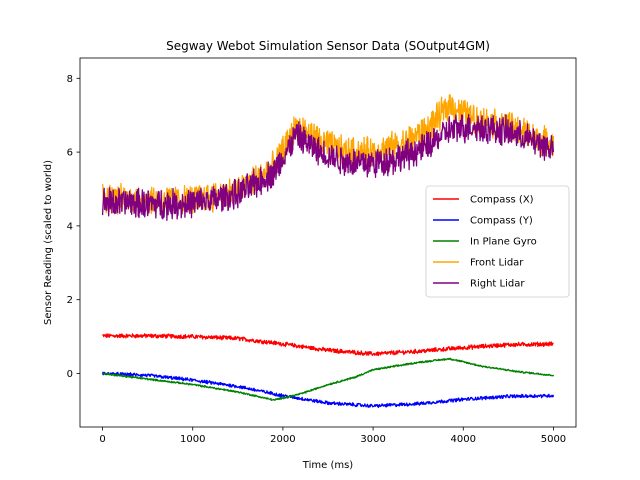 This screenshot has height=480, width=640. Describe the element at coordinates (70, 300) in the screenshot. I see `y-tick-label: 2` at that location.